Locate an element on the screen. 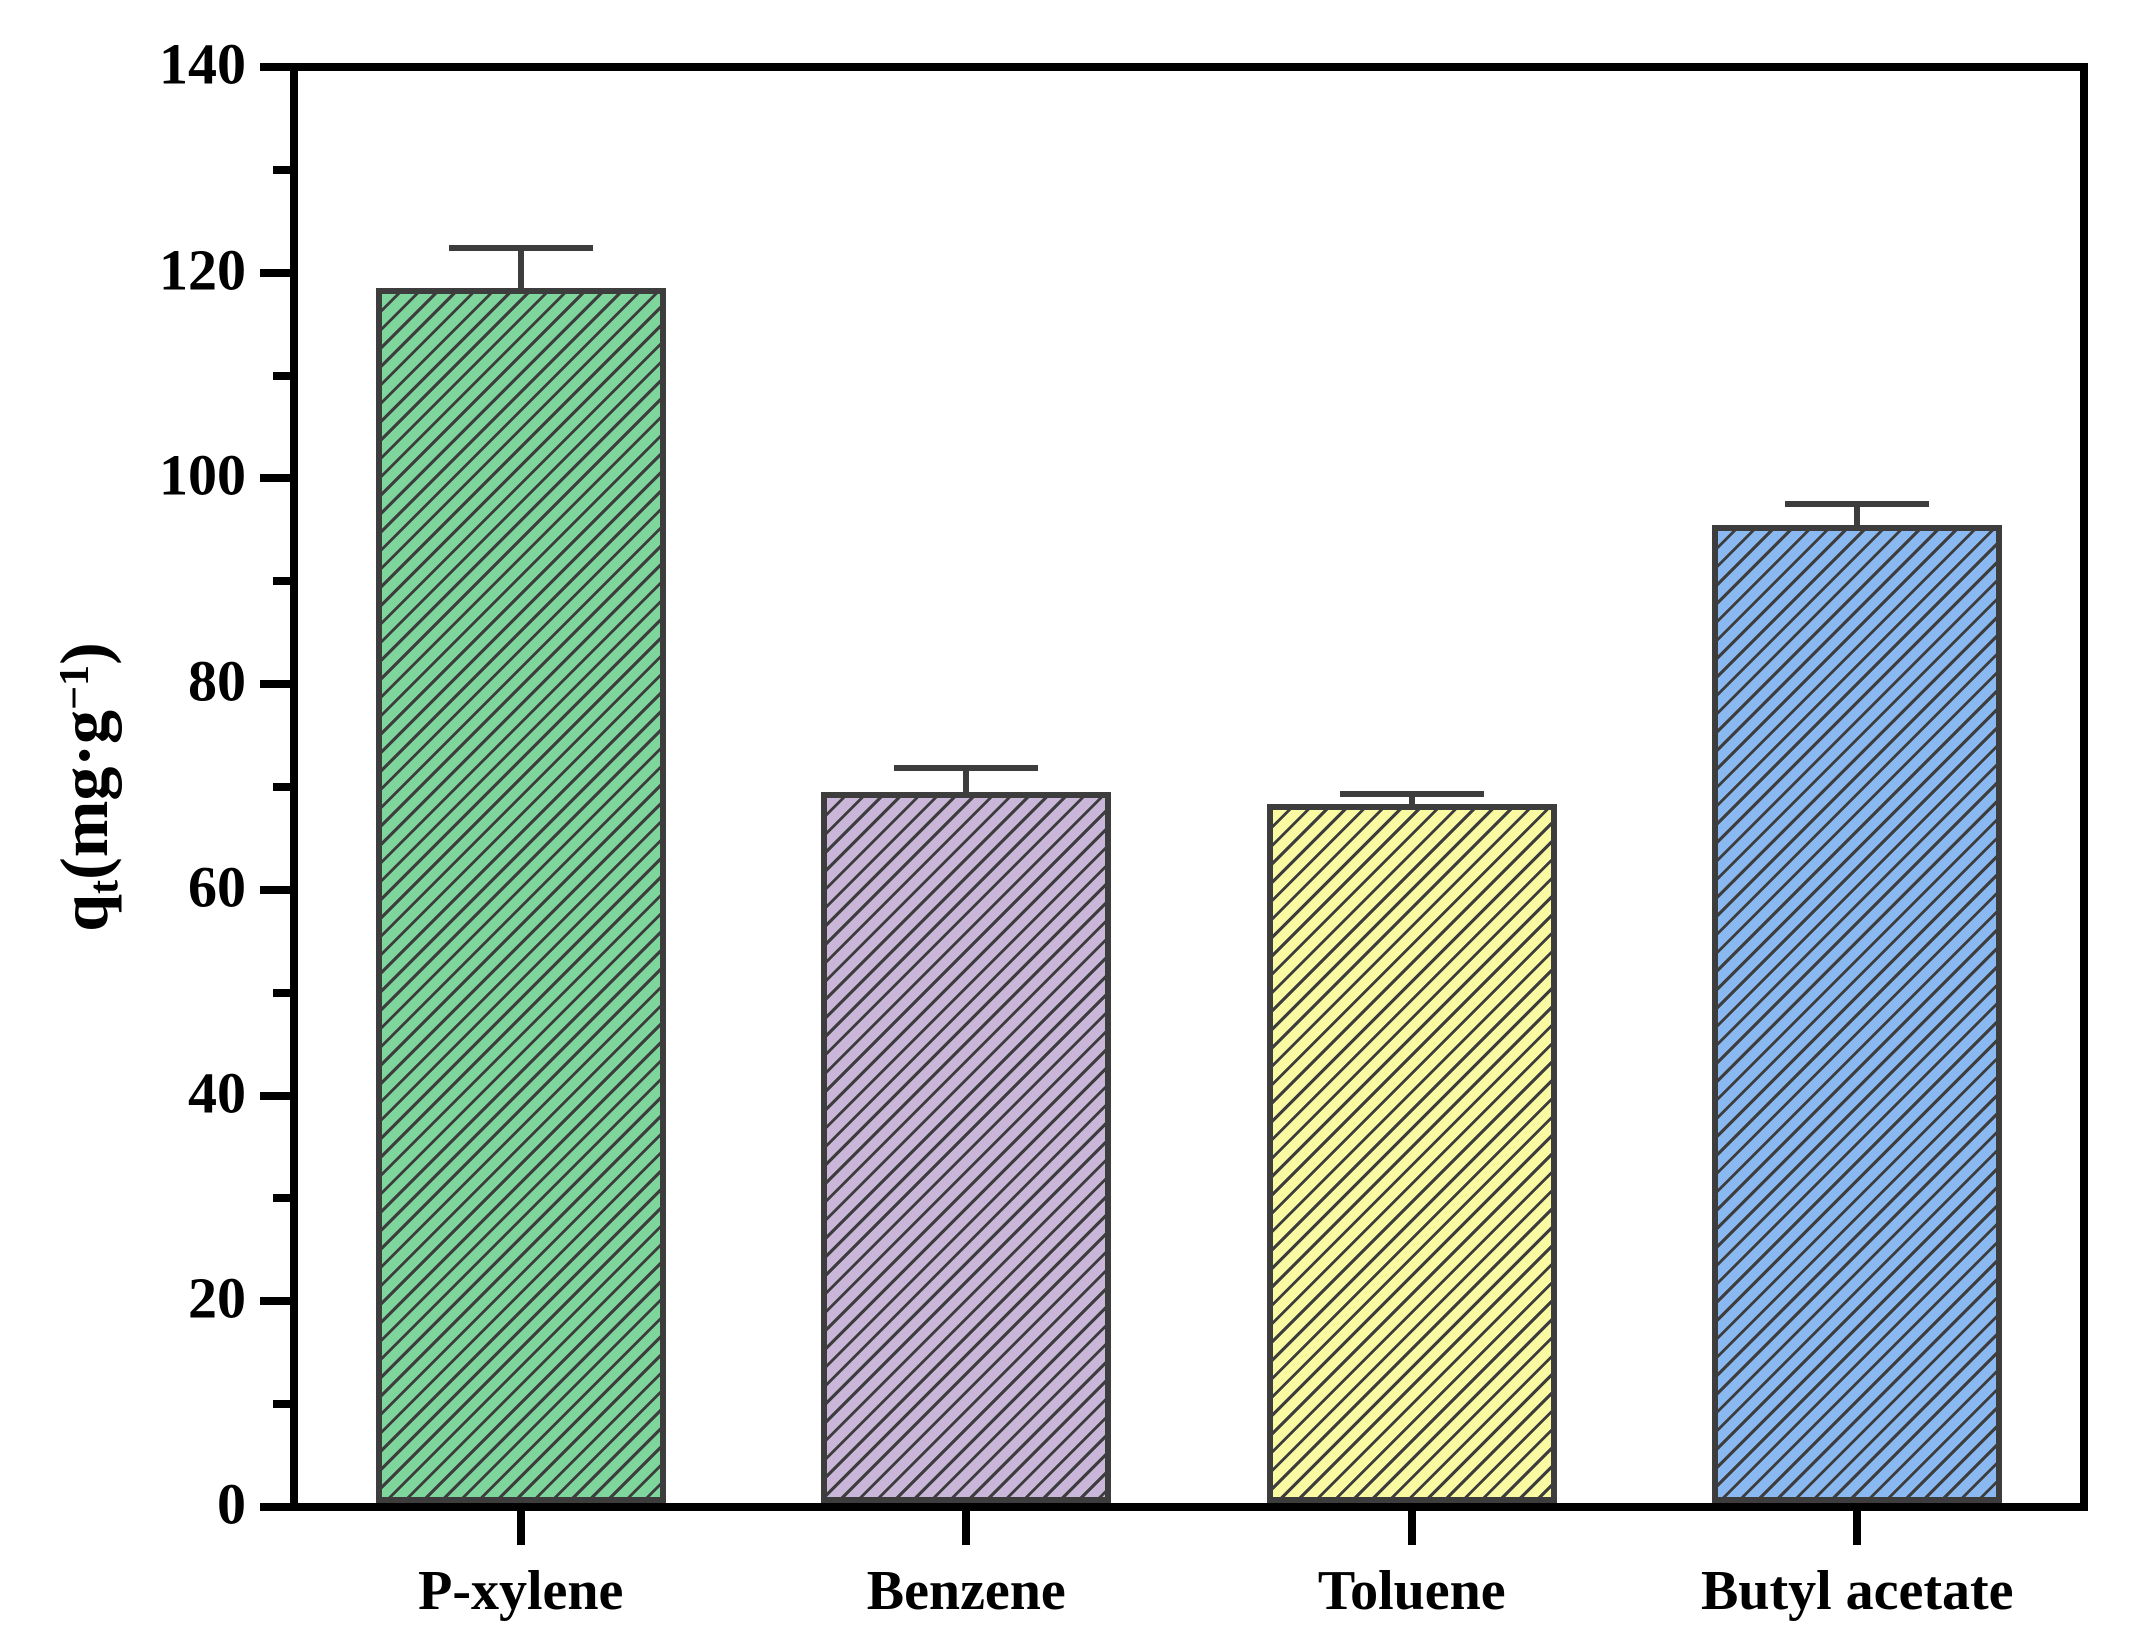  y-tick-label-140: 140 is located at coordinates (202, 64).